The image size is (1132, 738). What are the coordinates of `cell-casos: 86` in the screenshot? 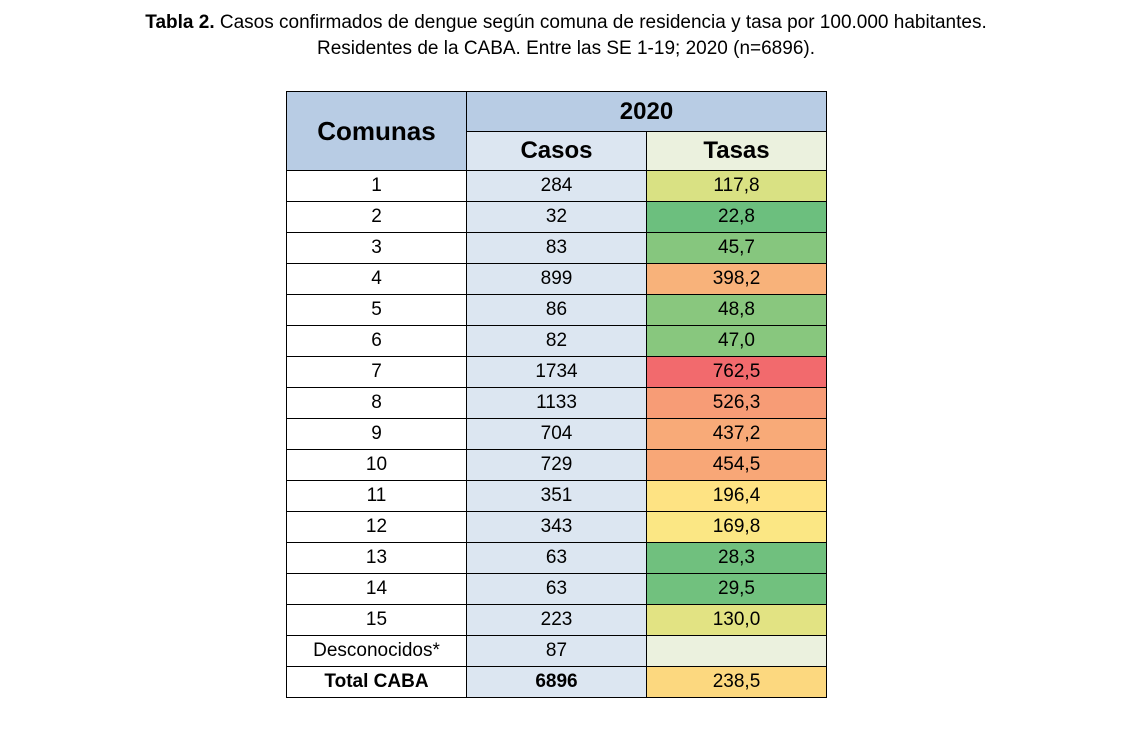 It's located at (556, 310).